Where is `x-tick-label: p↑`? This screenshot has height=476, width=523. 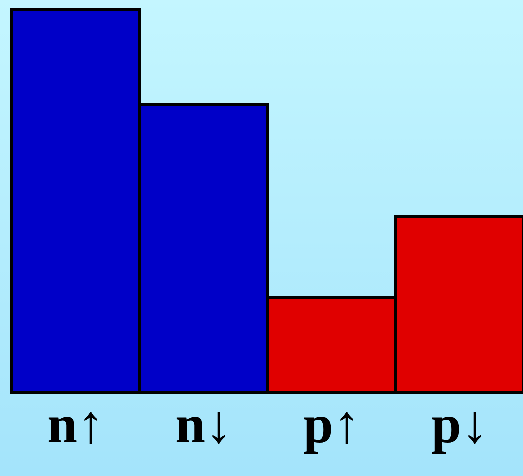
x-tick-label: p↑ is located at coordinates (332, 424).